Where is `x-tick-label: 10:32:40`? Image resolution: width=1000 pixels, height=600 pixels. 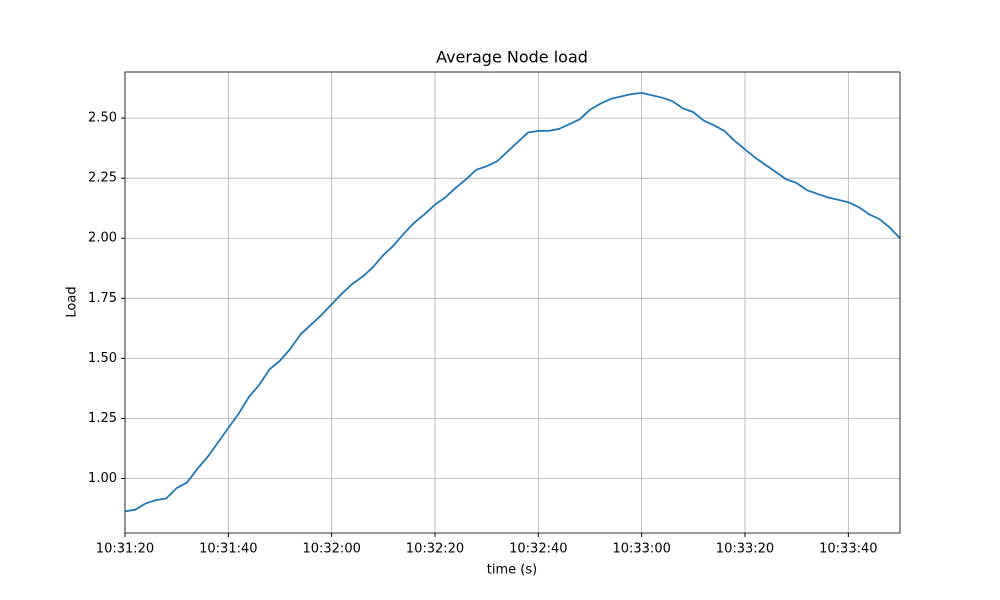 x-tick-label: 10:32:40 is located at coordinates (538, 549).